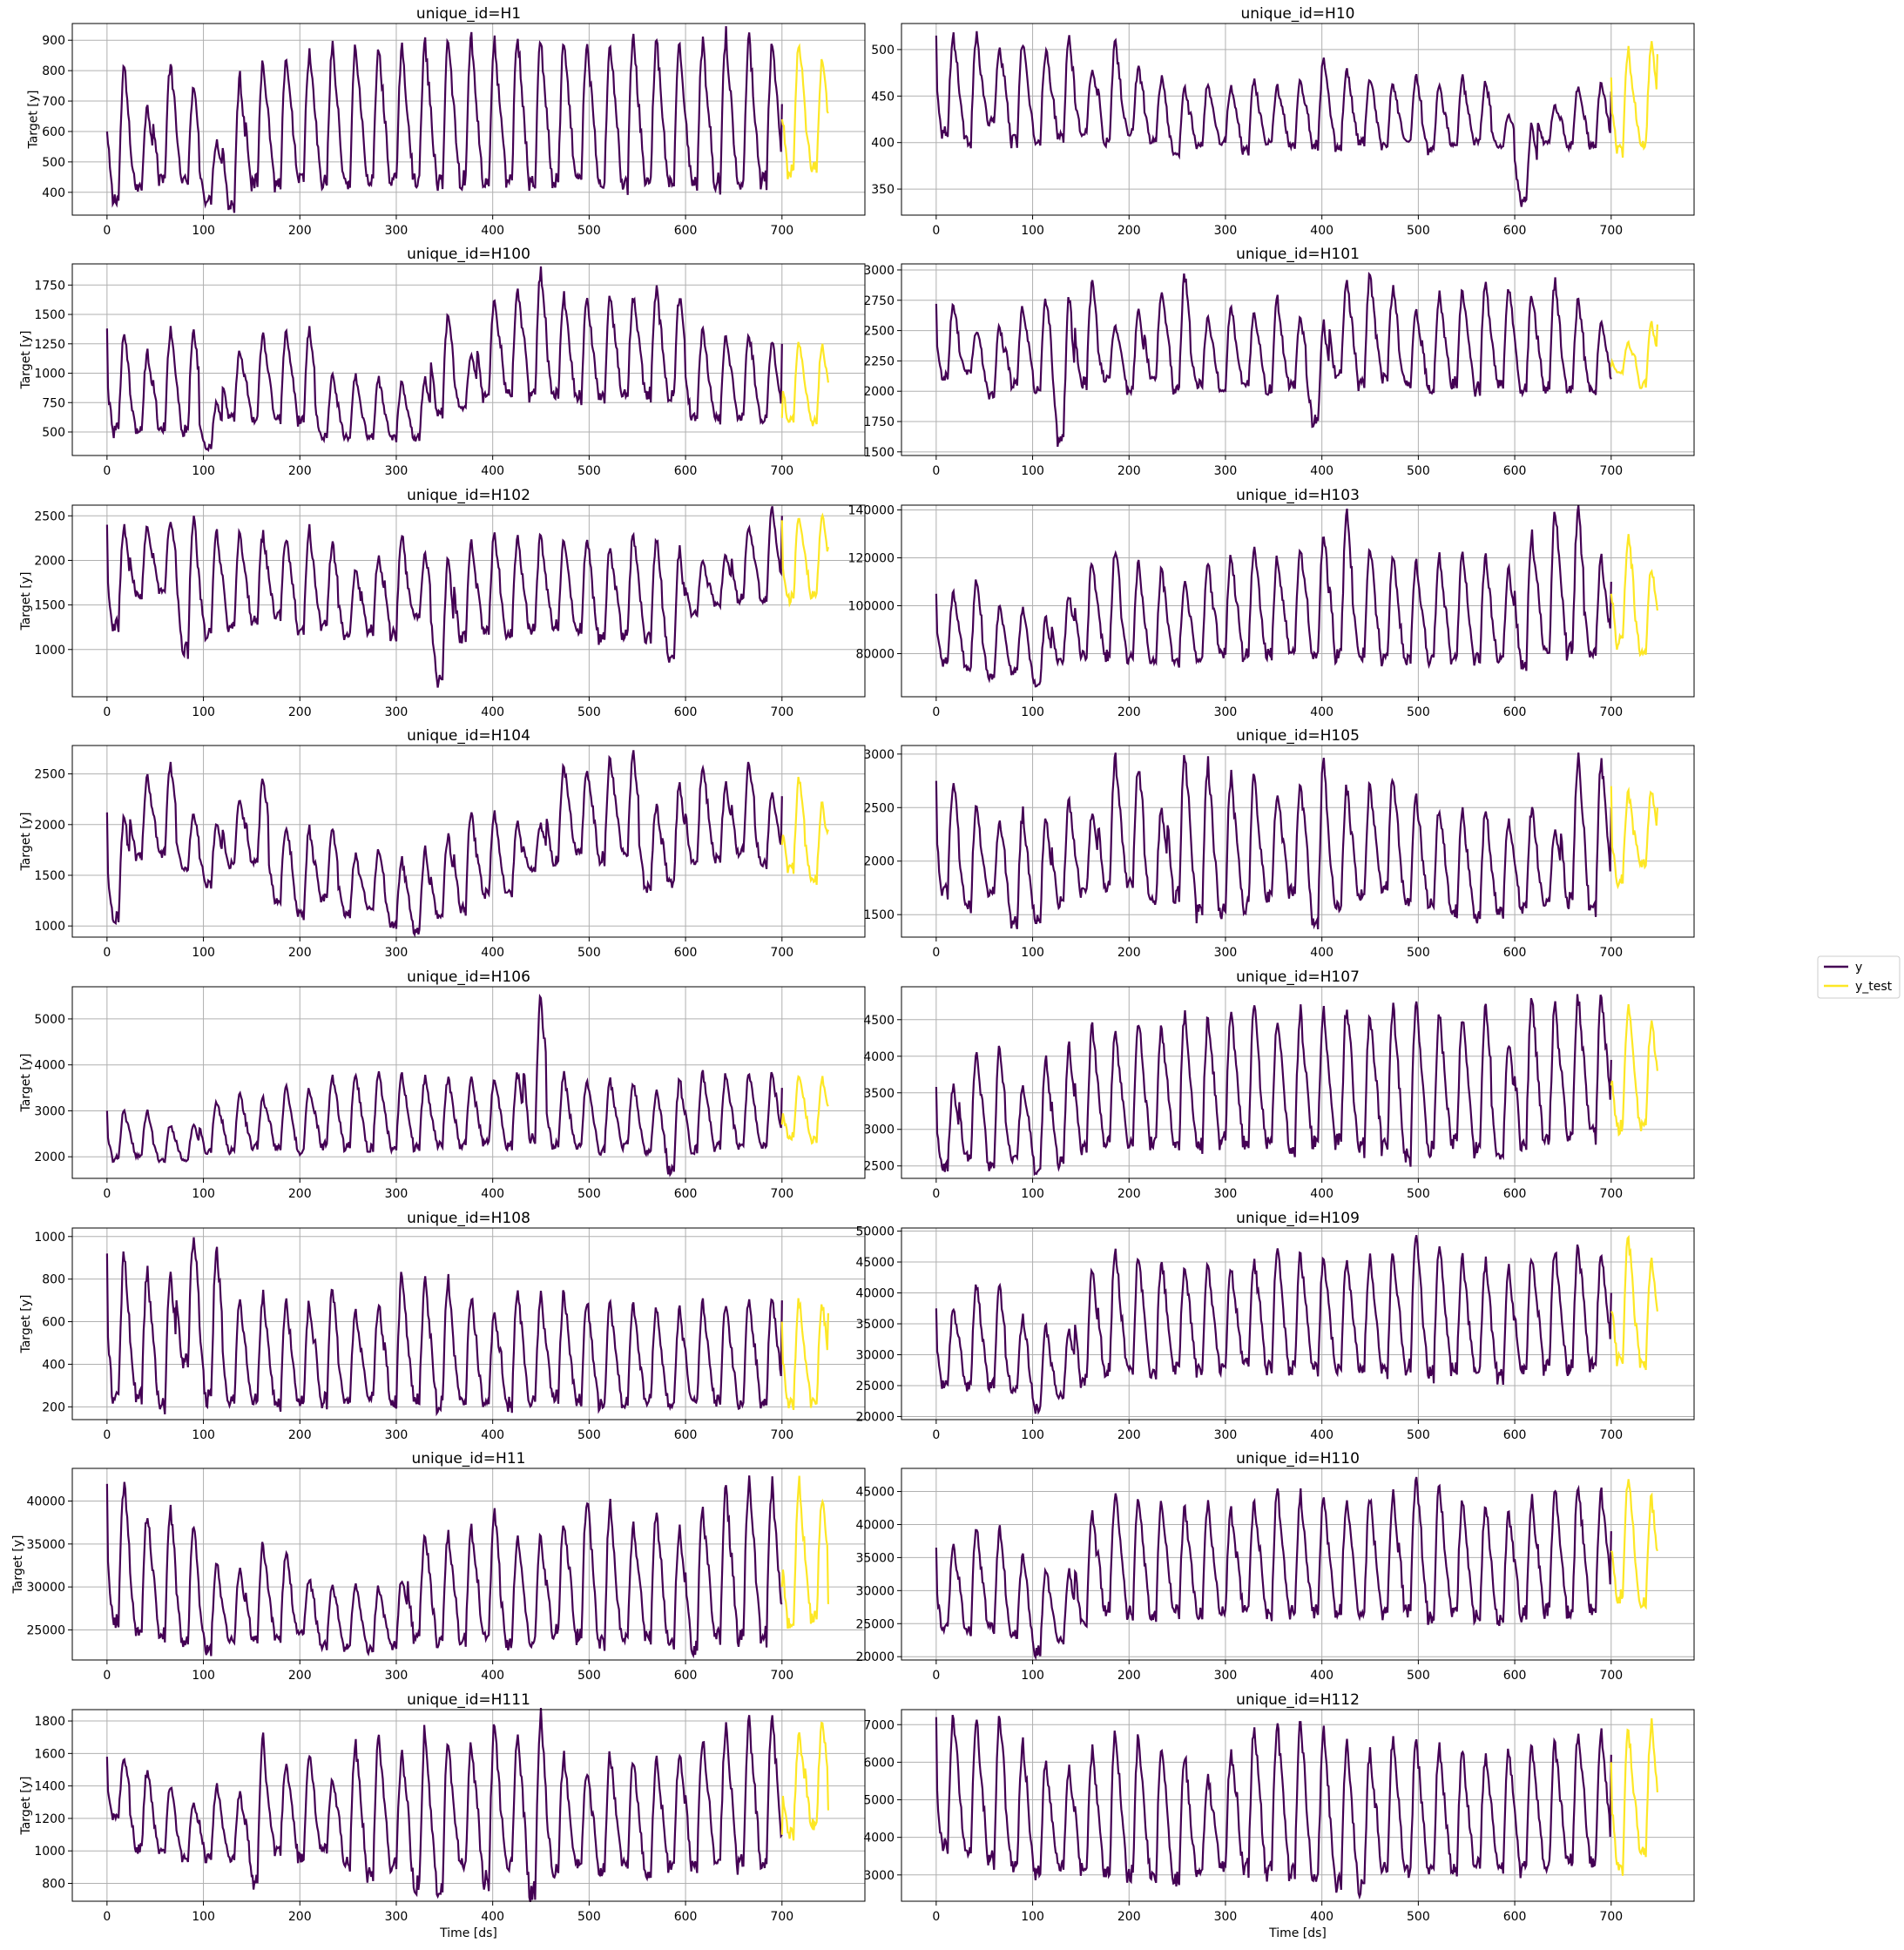 The image size is (1904, 1950). Describe the element at coordinates (1298, 1459) in the screenshot. I see `subplot-title: unique_id=H110` at that location.